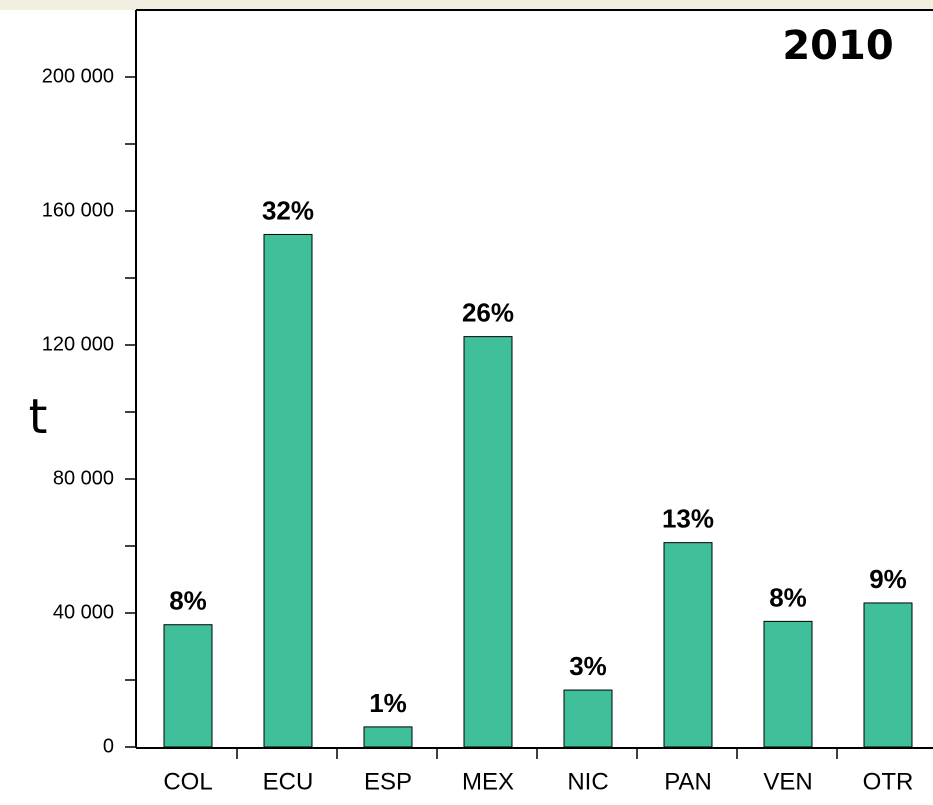 The image size is (933, 805). Describe the element at coordinates (466, 5) in the screenshot. I see `top-strip` at that location.